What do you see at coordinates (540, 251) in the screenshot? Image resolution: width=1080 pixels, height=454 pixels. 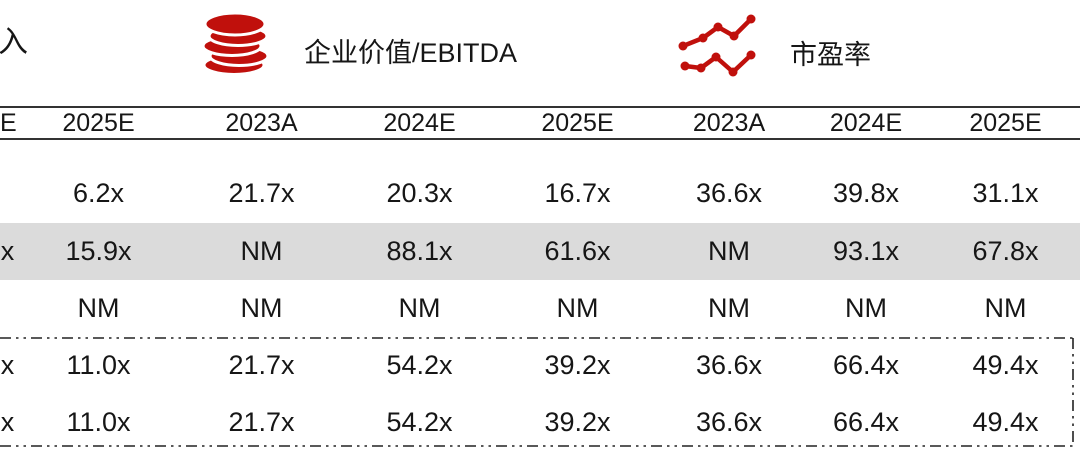 I see `table-row: x 15.9x NM 88.1x 61.6x NM 93.1x 67.8x` at bounding box center [540, 251].